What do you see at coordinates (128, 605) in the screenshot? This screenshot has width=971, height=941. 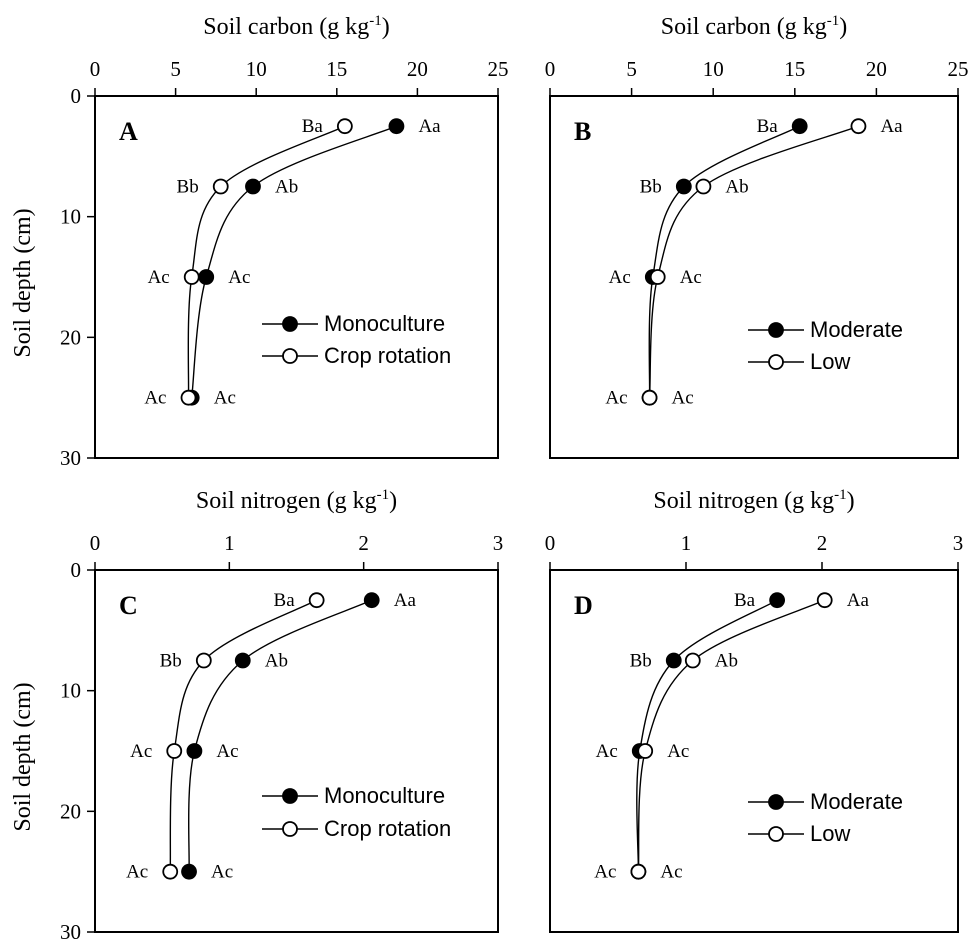 I see `panel-letter: C` at bounding box center [128, 605].